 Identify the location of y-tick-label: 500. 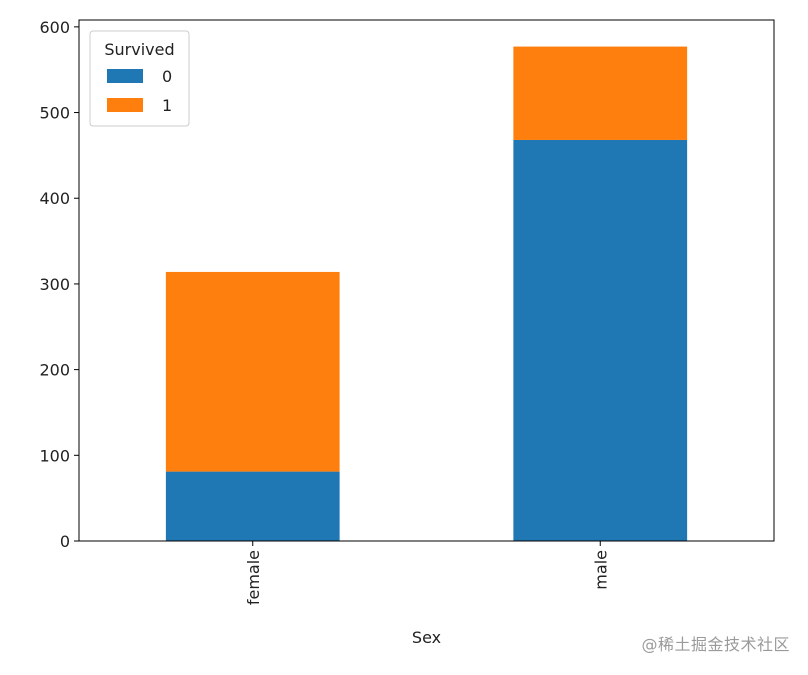
(54, 113).